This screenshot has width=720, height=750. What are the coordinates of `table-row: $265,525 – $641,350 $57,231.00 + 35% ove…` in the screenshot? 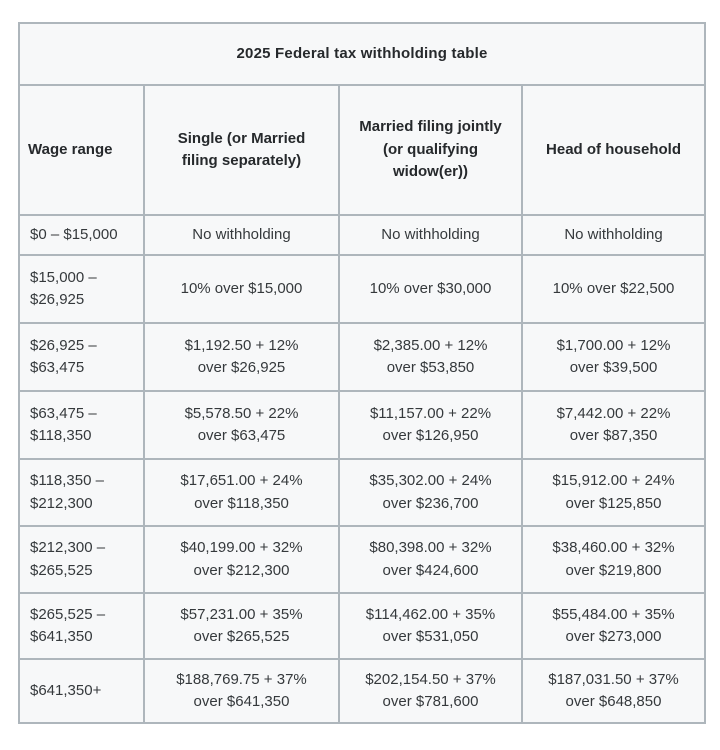 It's located at (362, 626).